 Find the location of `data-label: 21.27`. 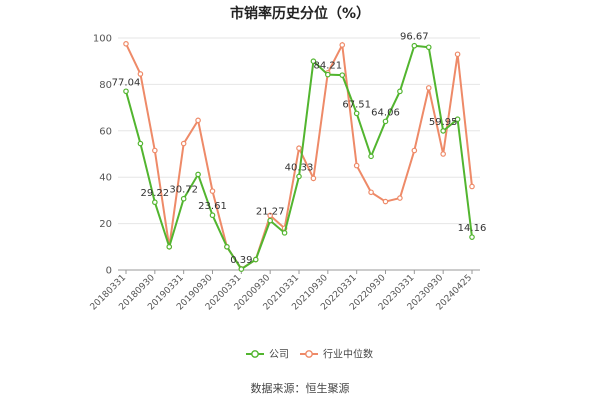

data-label: 21.27 is located at coordinates (270, 212).